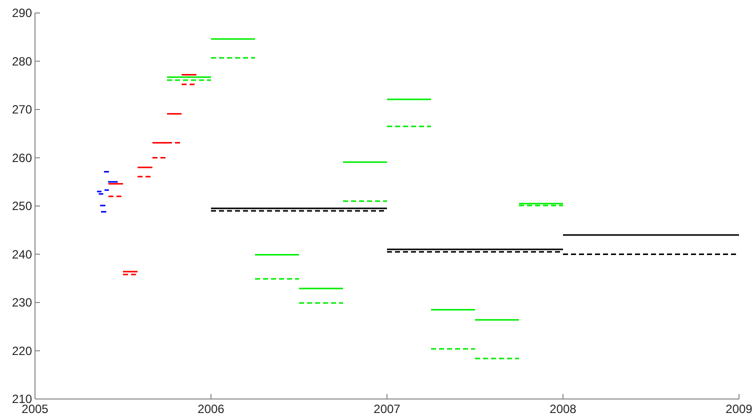  What do you see at coordinates (563, 409) in the screenshot?
I see `x-tick-label: 2008` at bounding box center [563, 409].